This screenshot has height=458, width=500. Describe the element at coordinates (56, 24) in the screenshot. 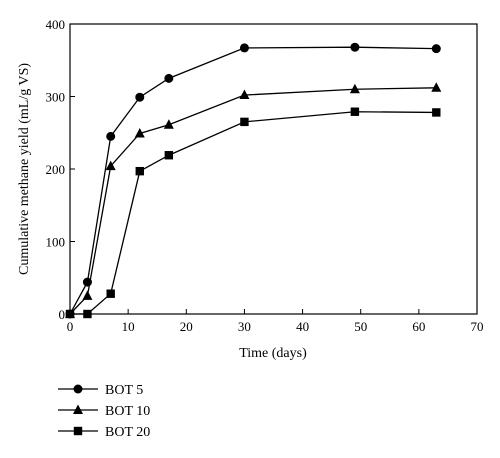

I see `y-tick-label: 400` at that location.